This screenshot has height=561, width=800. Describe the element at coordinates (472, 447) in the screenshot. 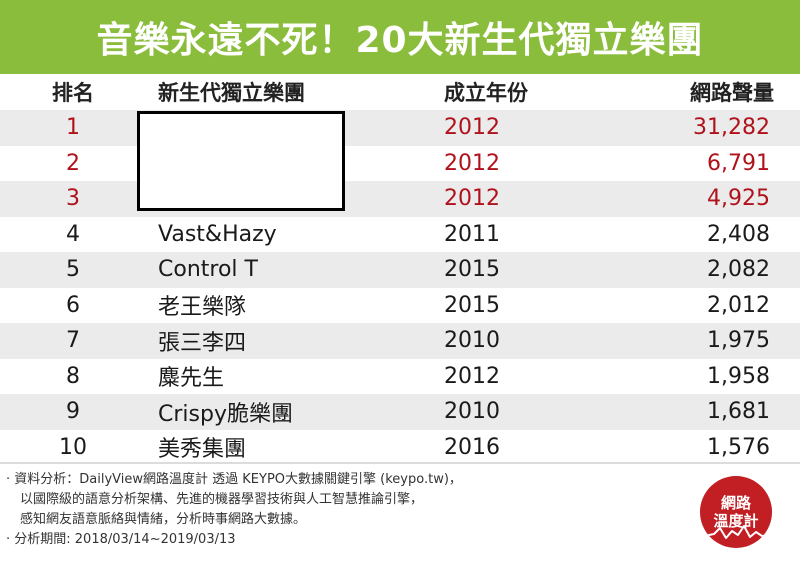

I see `year-cell: 2016` at that location.